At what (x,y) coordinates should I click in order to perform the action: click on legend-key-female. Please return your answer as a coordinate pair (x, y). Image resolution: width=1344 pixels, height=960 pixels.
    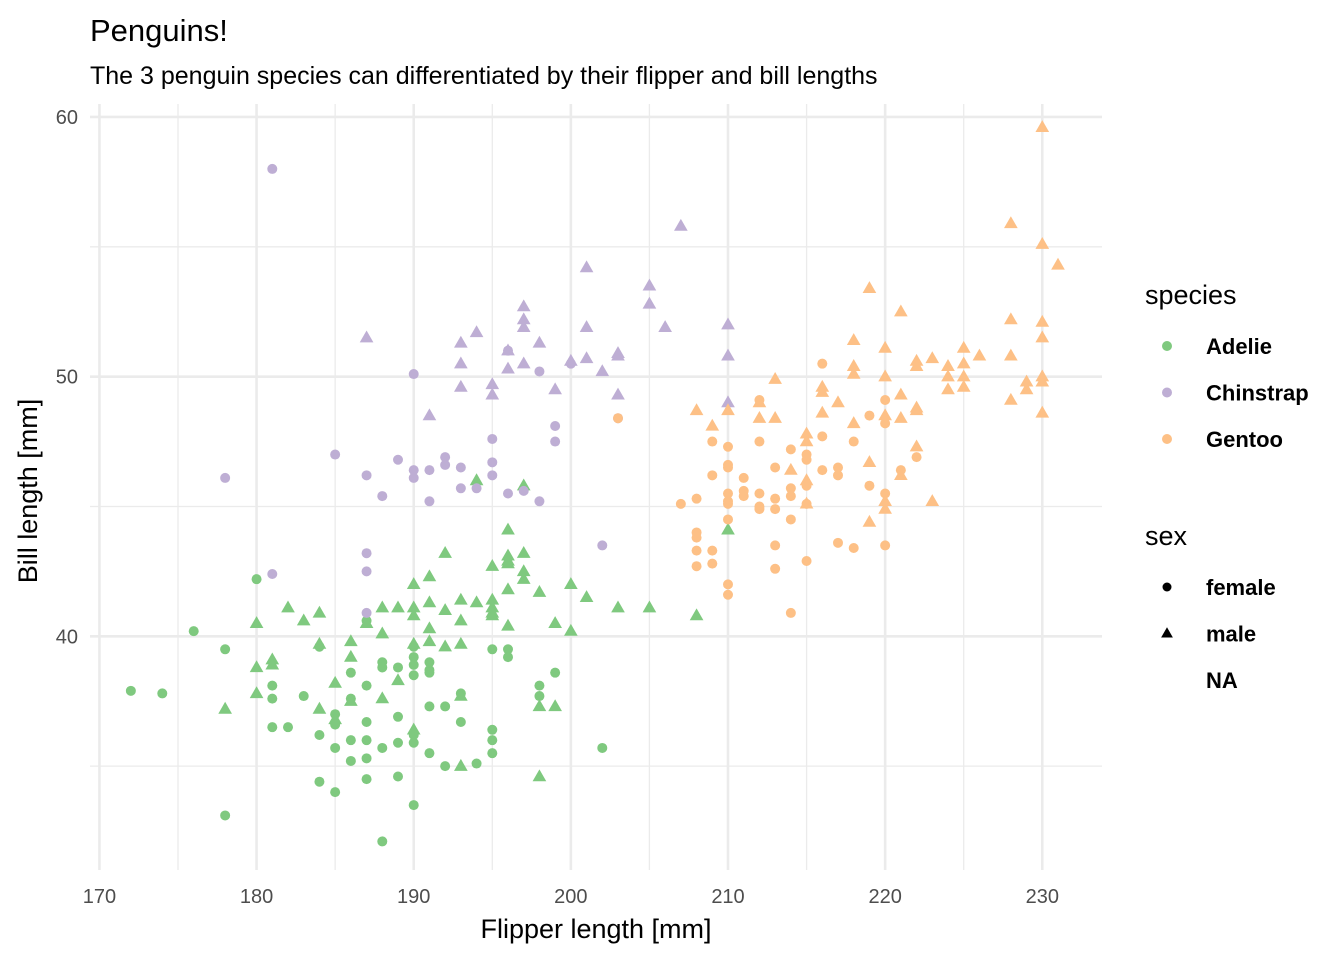
    Looking at the image, I should click on (1167, 587).